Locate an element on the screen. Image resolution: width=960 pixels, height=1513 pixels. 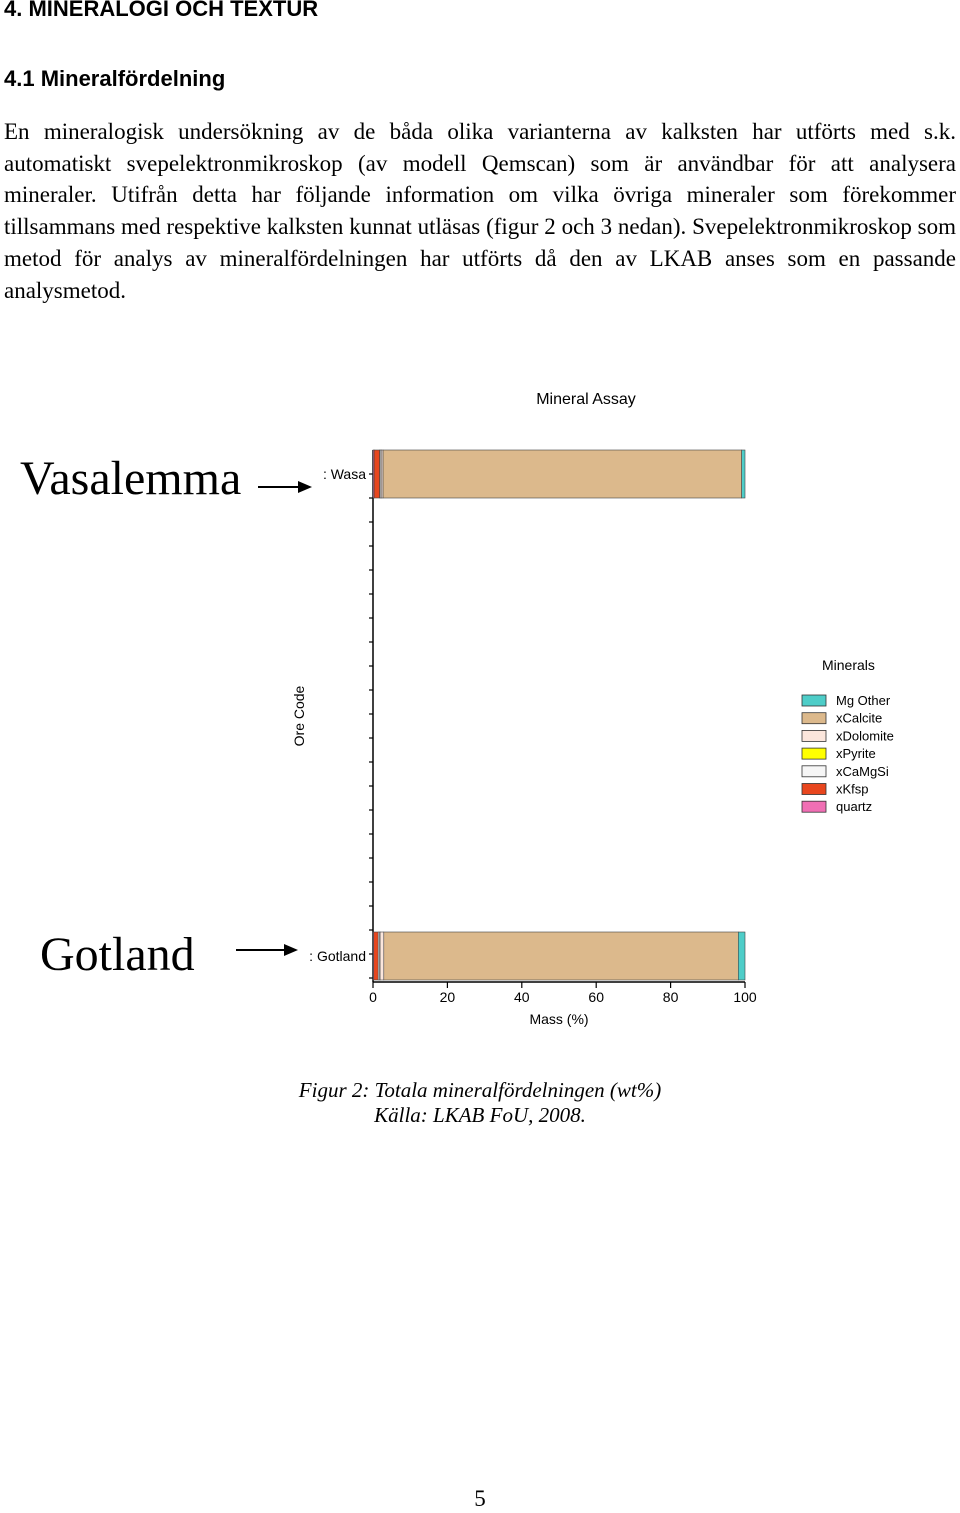
legend-entry-5: xCaMgSi is located at coordinates (862, 771).